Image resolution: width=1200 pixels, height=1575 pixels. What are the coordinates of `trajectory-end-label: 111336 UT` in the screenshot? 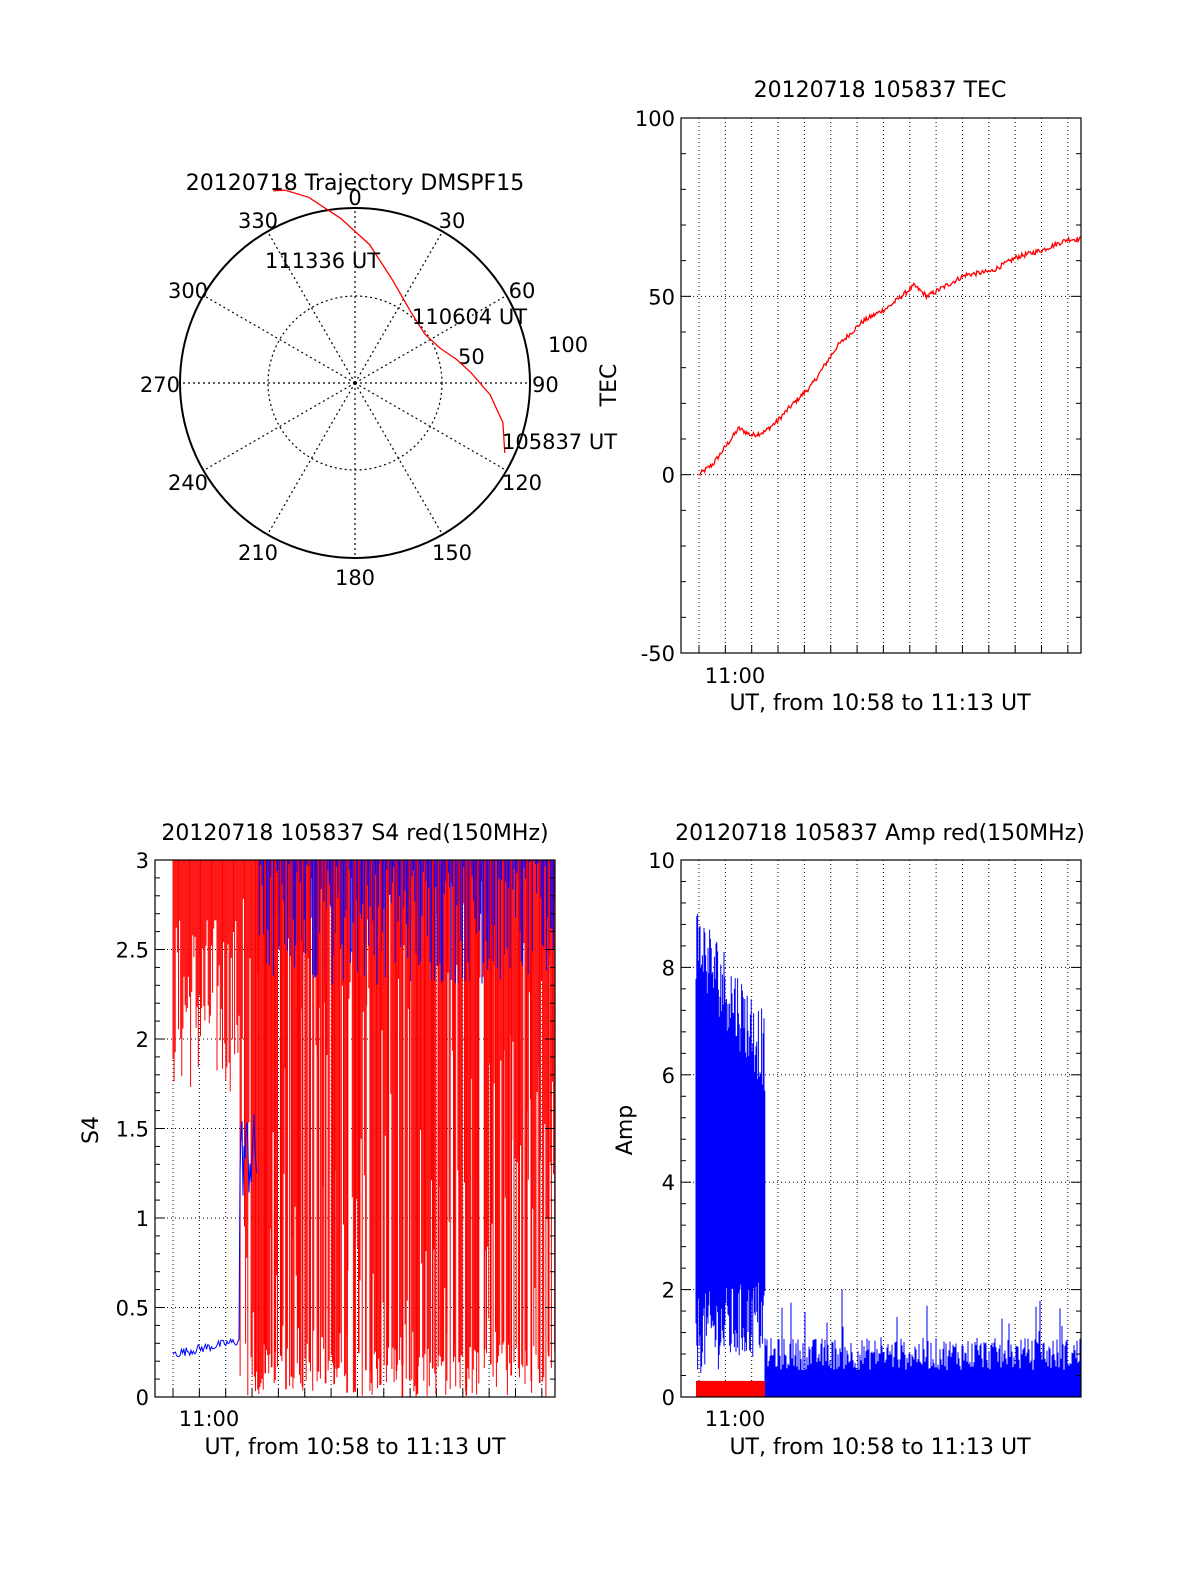 It's located at (322, 261).